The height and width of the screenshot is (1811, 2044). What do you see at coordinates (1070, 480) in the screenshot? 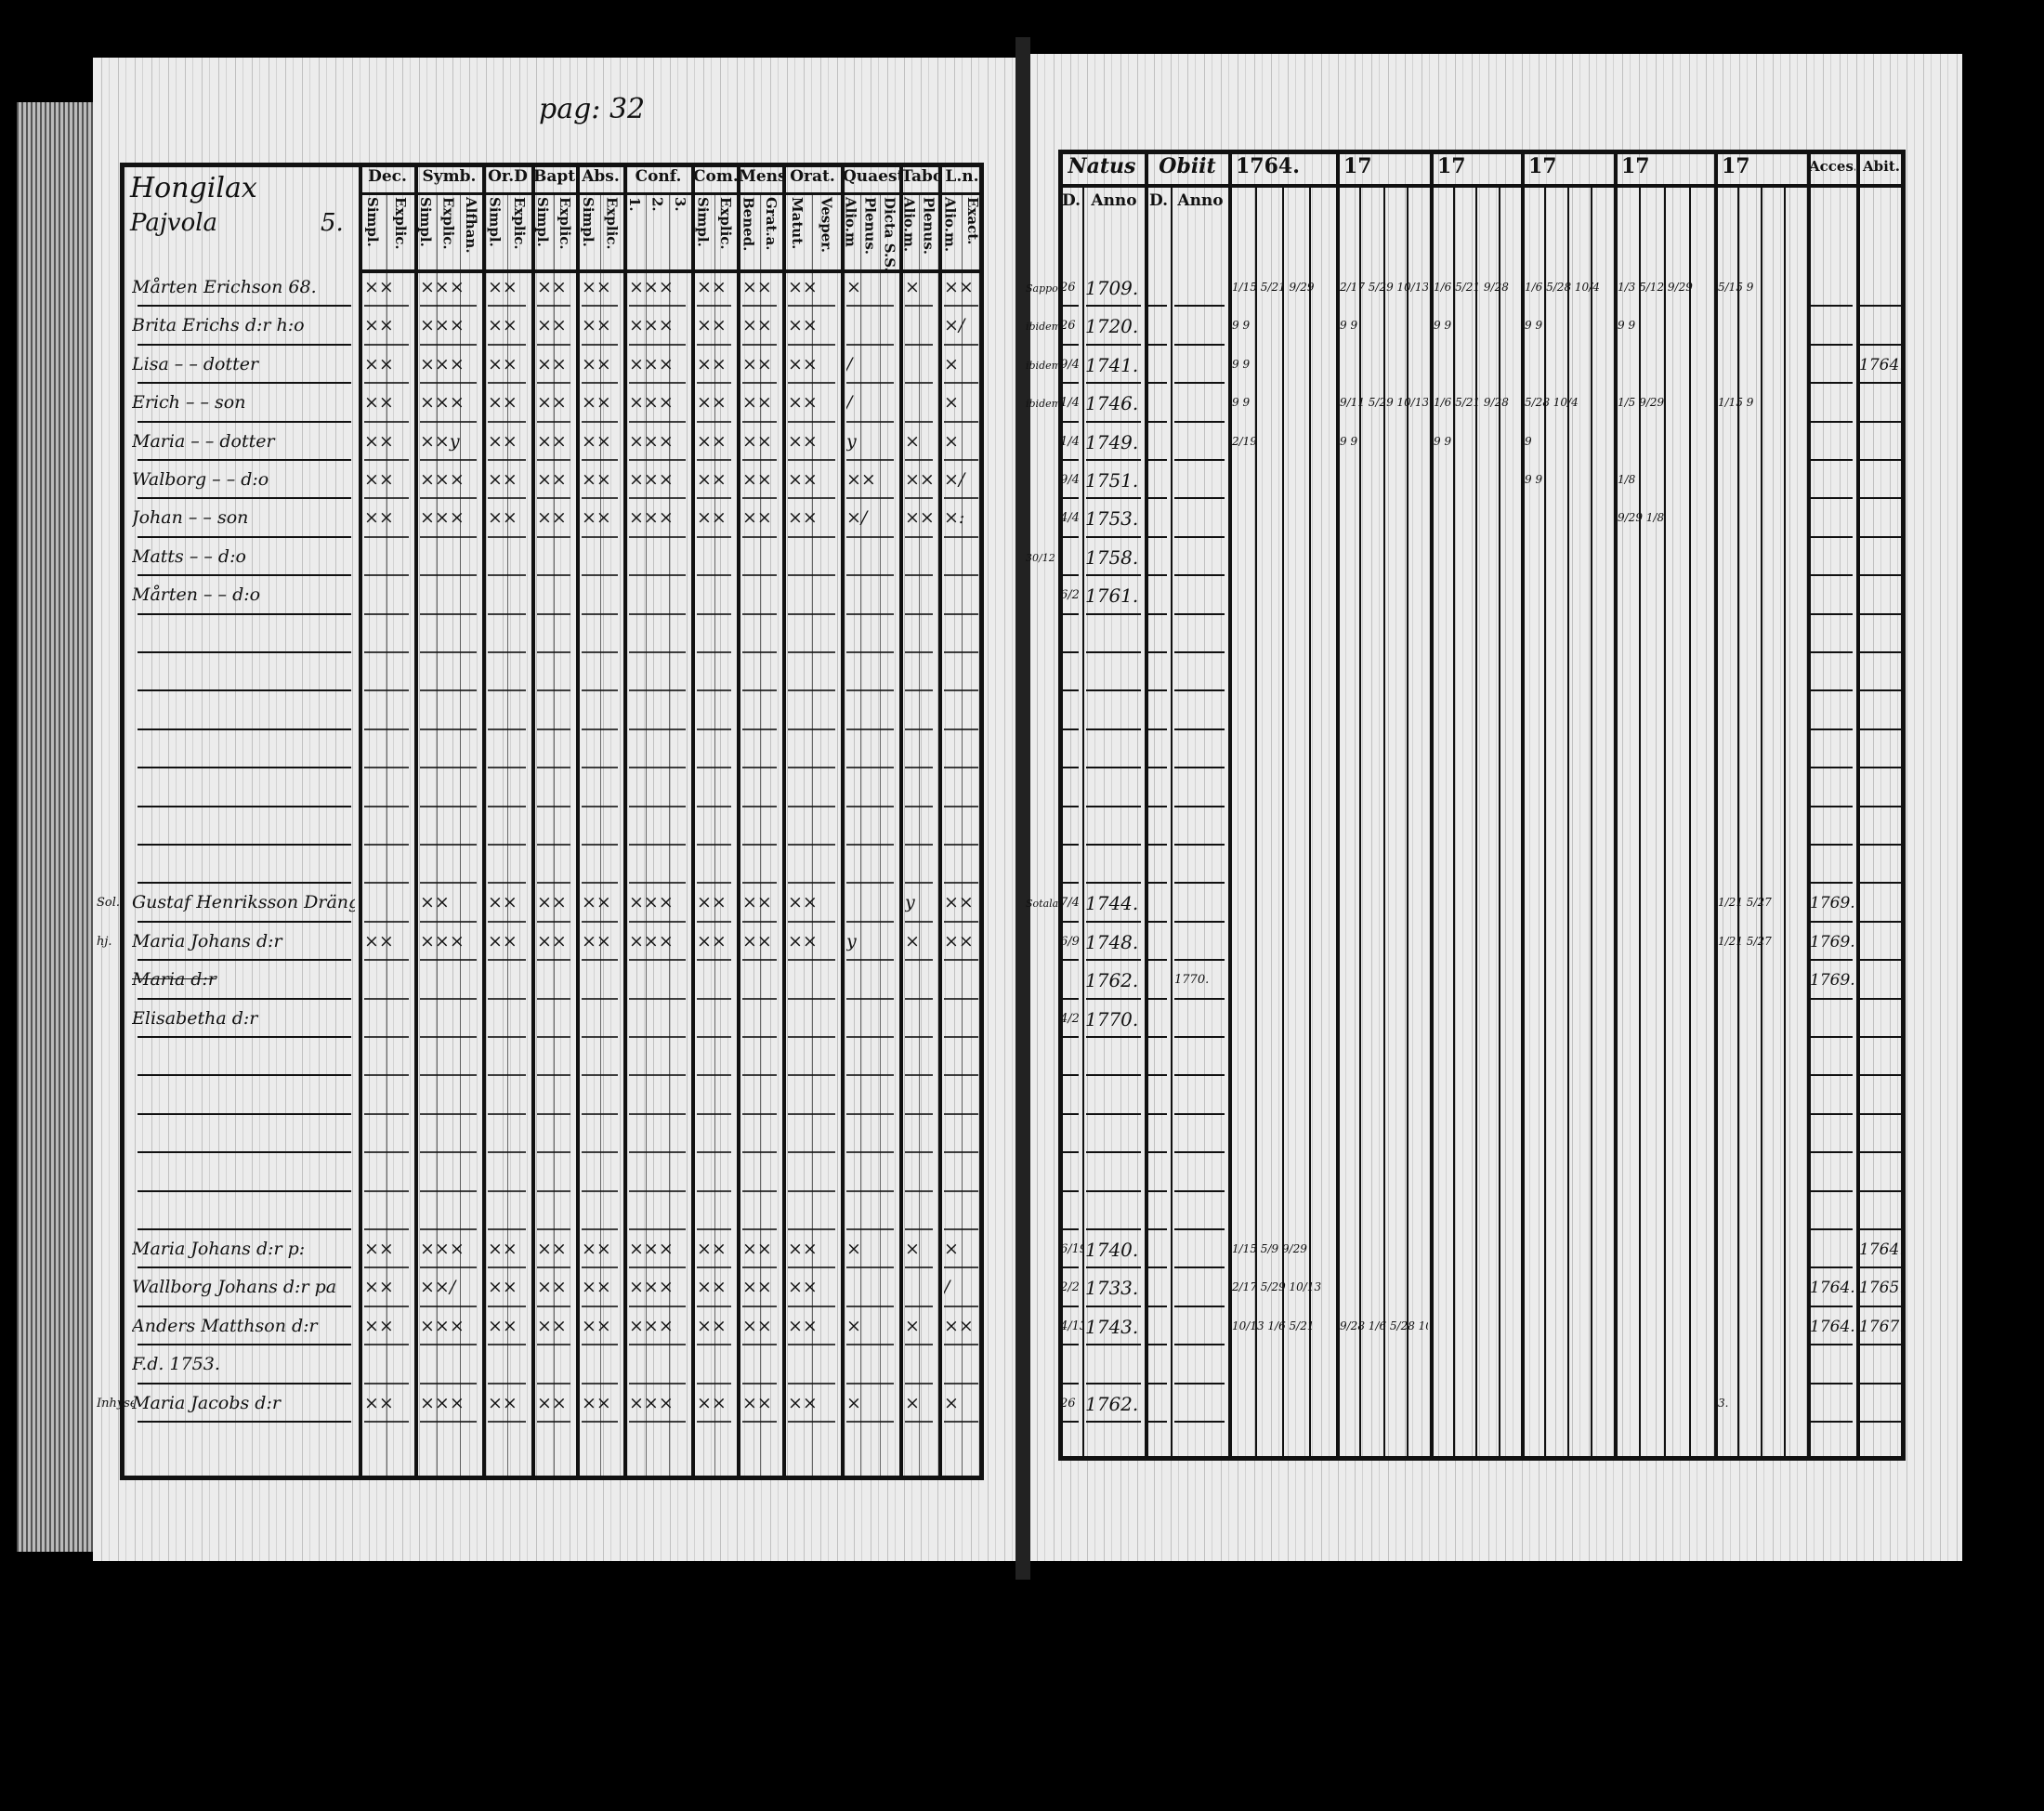
I see `birth-day: 9/4` at bounding box center [1070, 480].